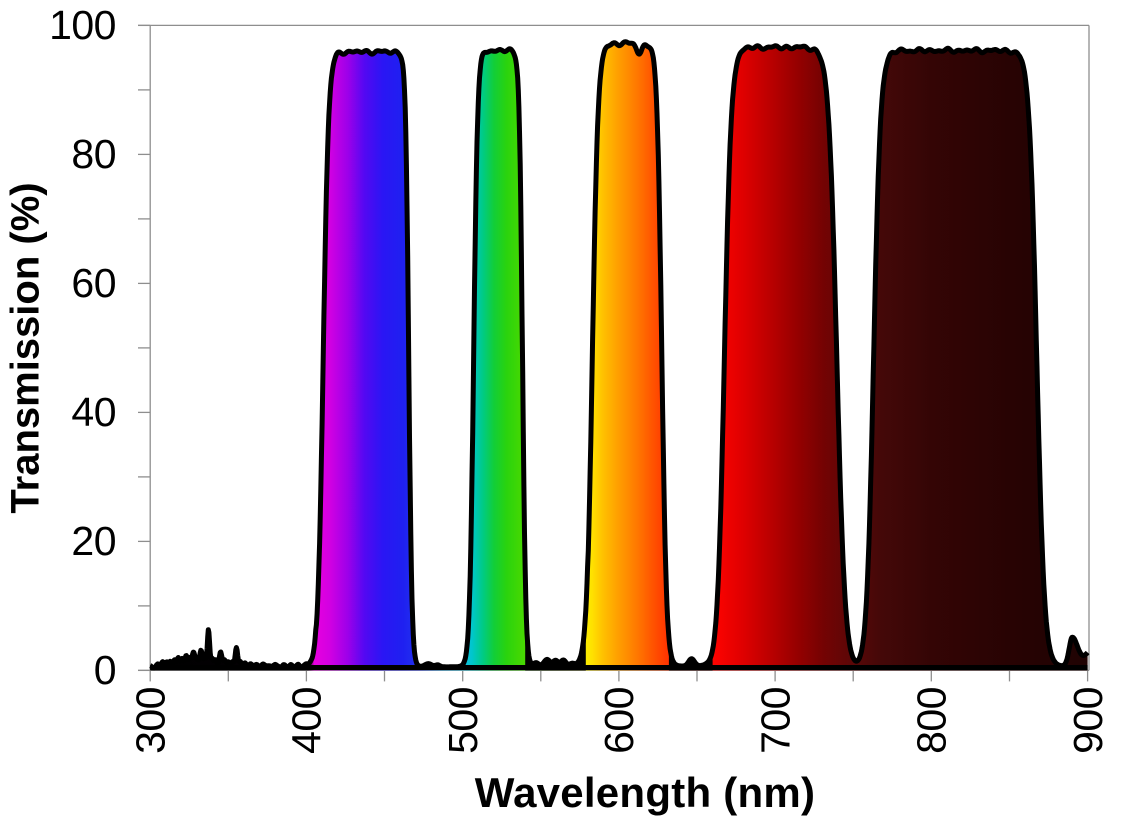  What do you see at coordinates (93, 541) in the screenshot?
I see `svg-text: 20` at bounding box center [93, 541].